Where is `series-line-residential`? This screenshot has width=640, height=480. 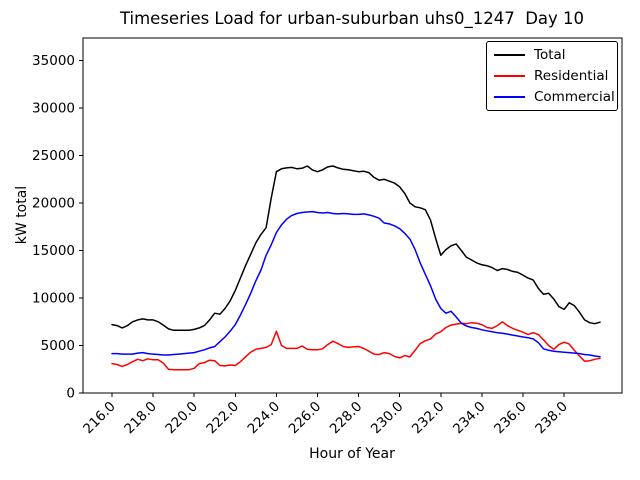
series-line-residential is located at coordinates (356, 346).